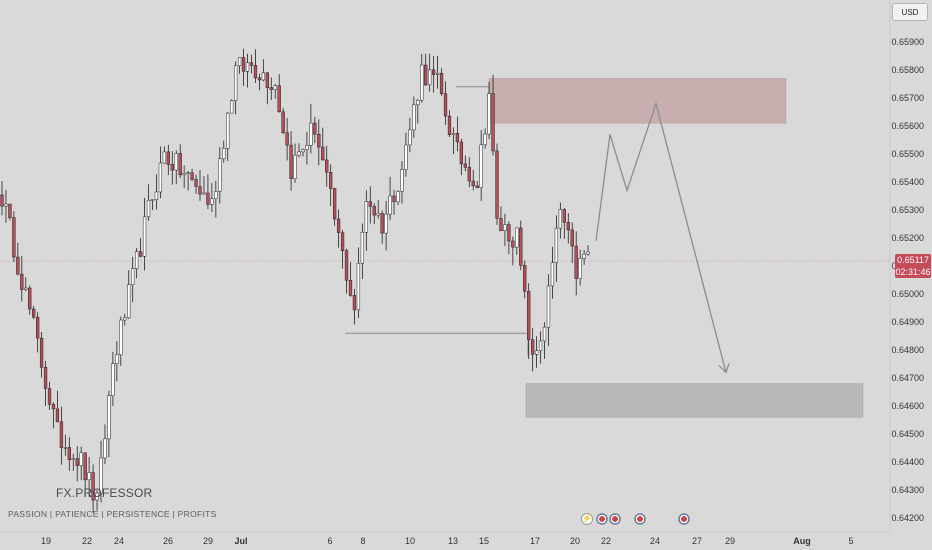 The width and height of the screenshot is (932, 550). I want to click on price-tick: 0.64500, so click(907, 434).